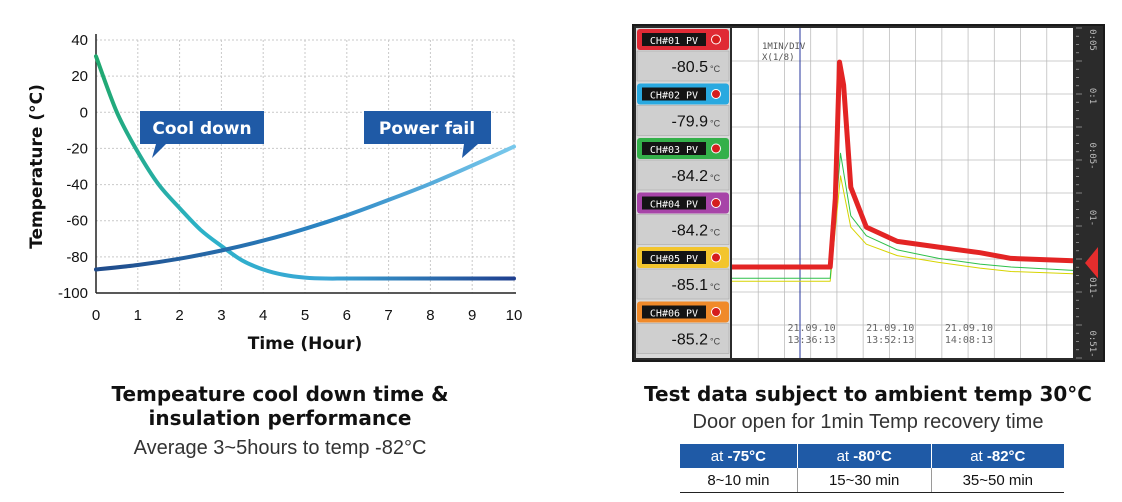  I want to click on table-header-82: at -82°C, so click(997, 456).